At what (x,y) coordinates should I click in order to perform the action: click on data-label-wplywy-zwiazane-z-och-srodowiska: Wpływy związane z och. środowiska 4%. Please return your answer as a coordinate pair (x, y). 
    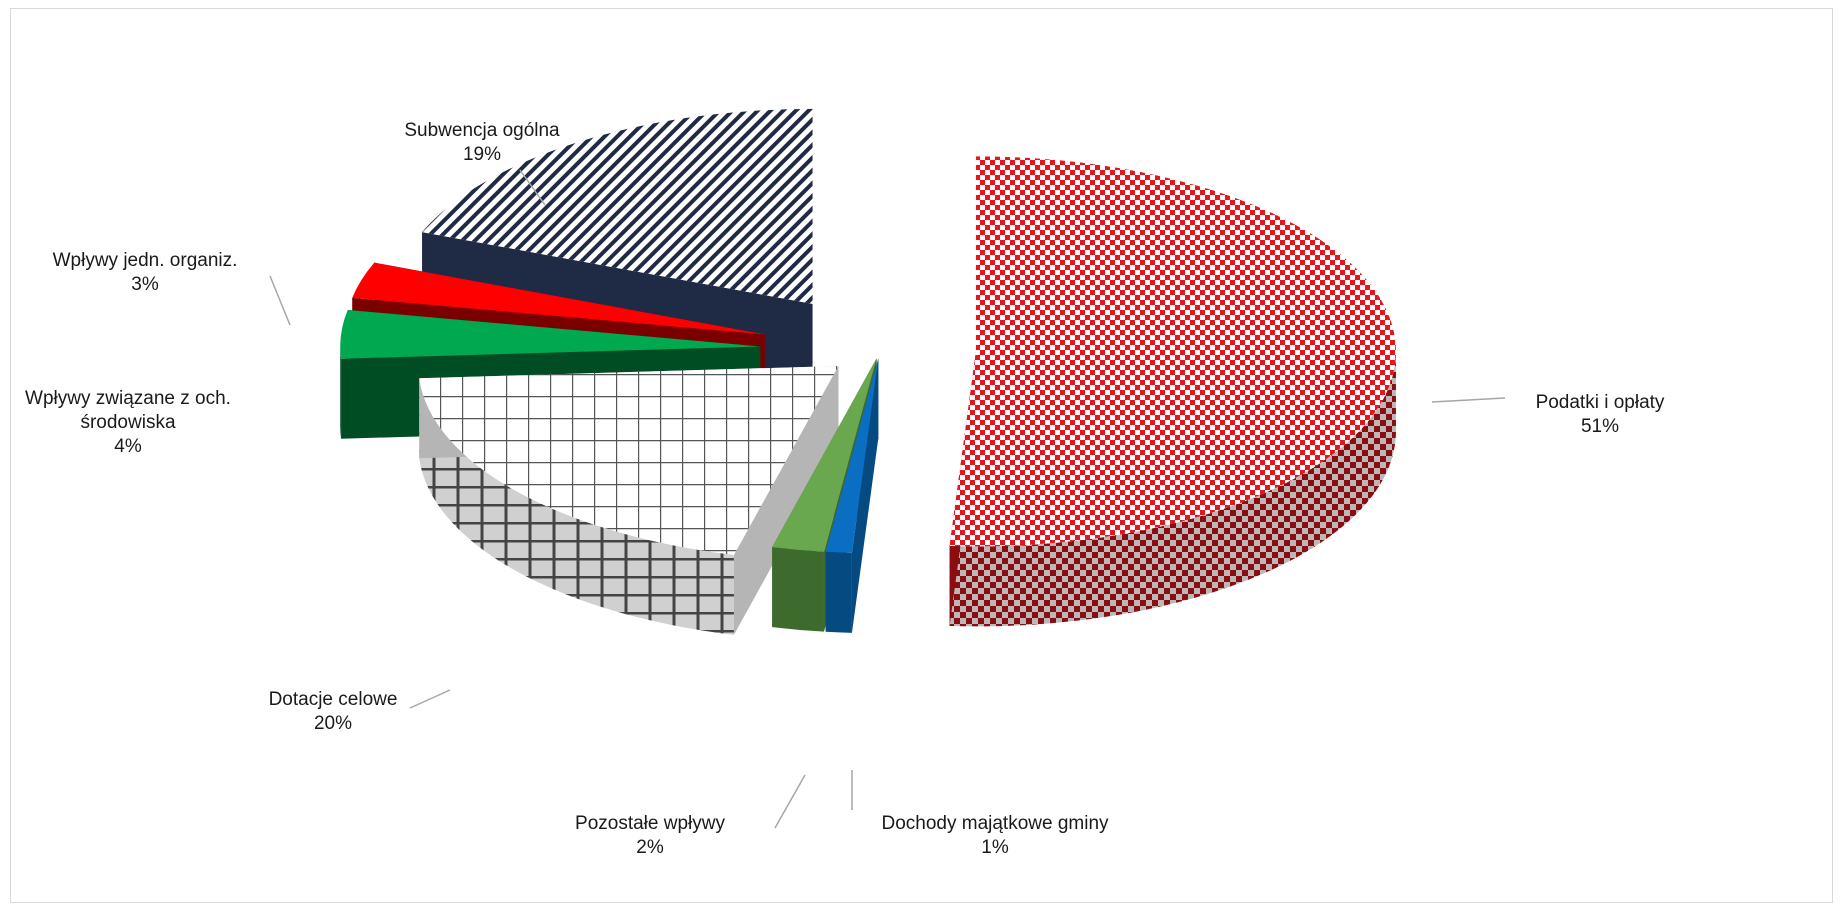
    Looking at the image, I should click on (128, 422).